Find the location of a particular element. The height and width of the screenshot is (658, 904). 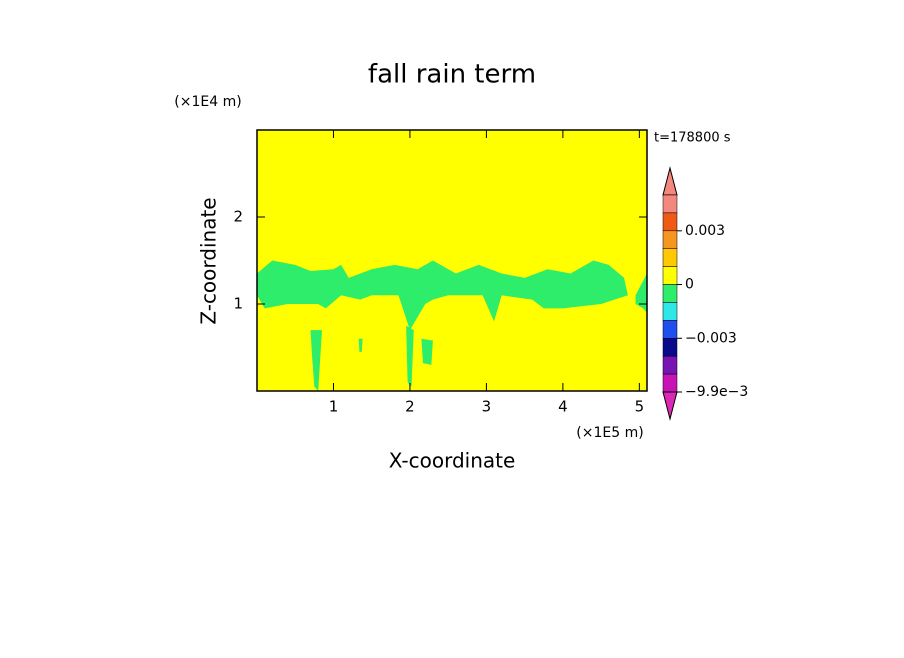

y-label: Z-coordinate is located at coordinates (209, 260).